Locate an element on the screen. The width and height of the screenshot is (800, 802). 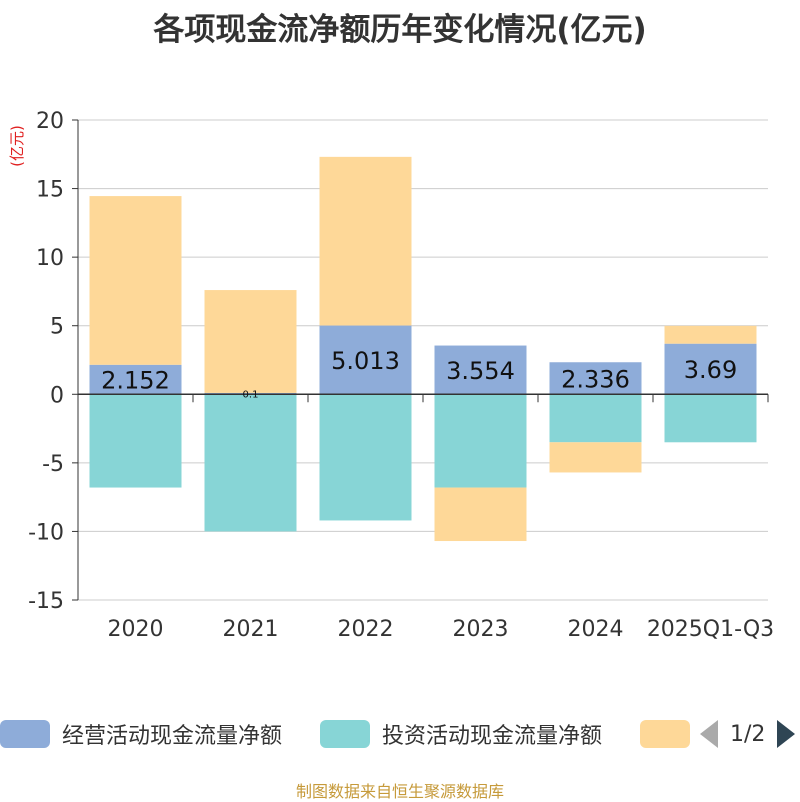
bar-operating-2023 is located at coordinates (480, 370).